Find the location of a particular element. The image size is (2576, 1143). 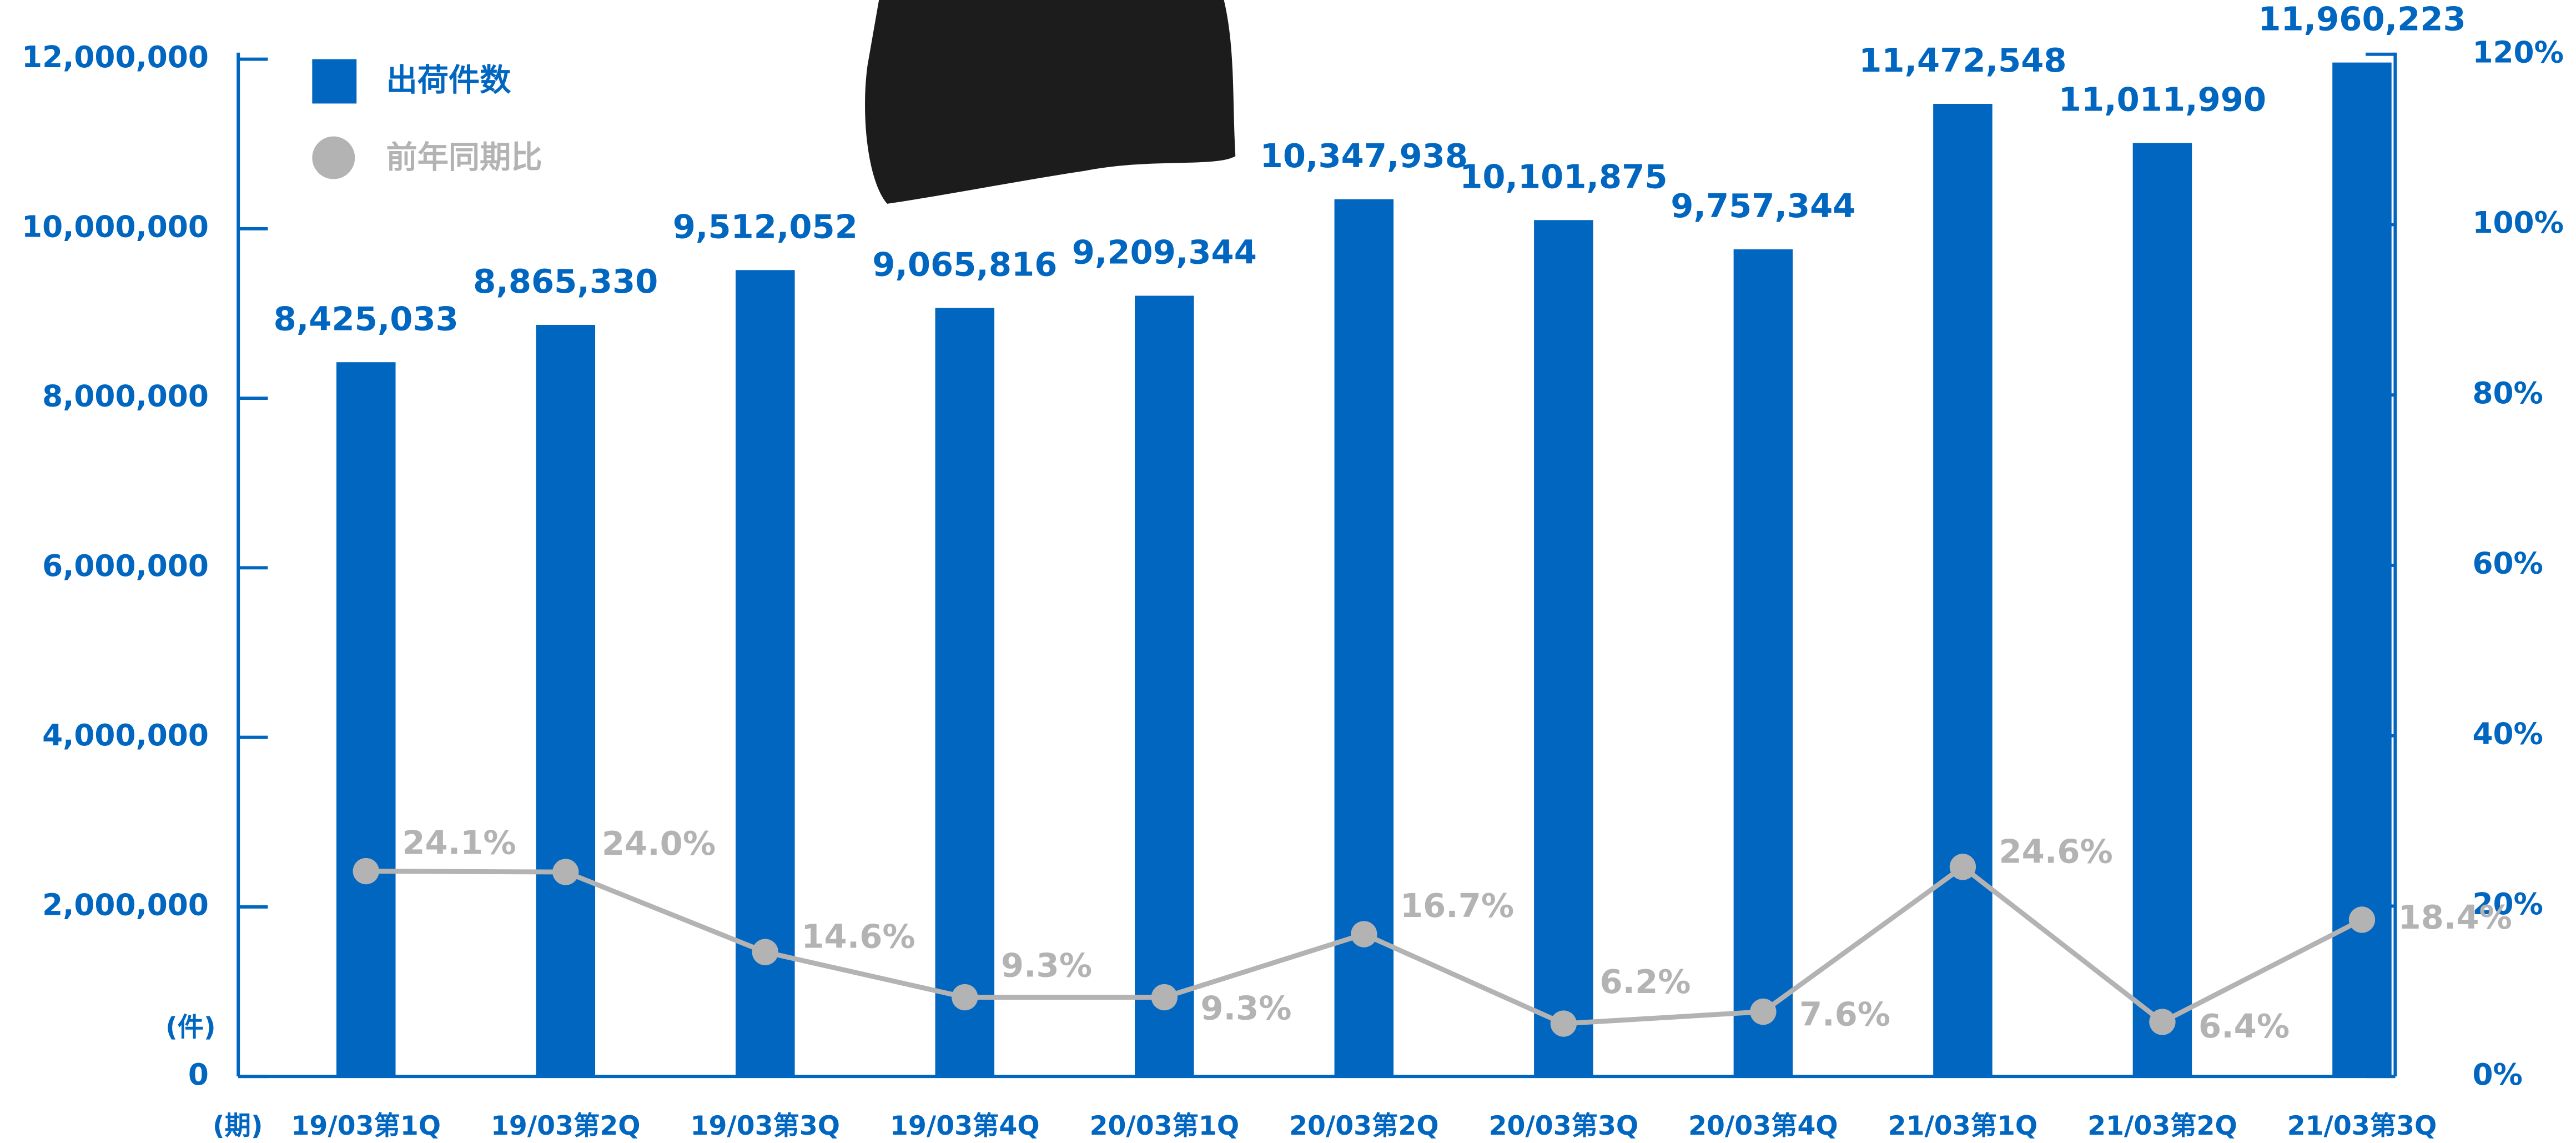

line-value-label: 18.4% is located at coordinates (2455, 917).